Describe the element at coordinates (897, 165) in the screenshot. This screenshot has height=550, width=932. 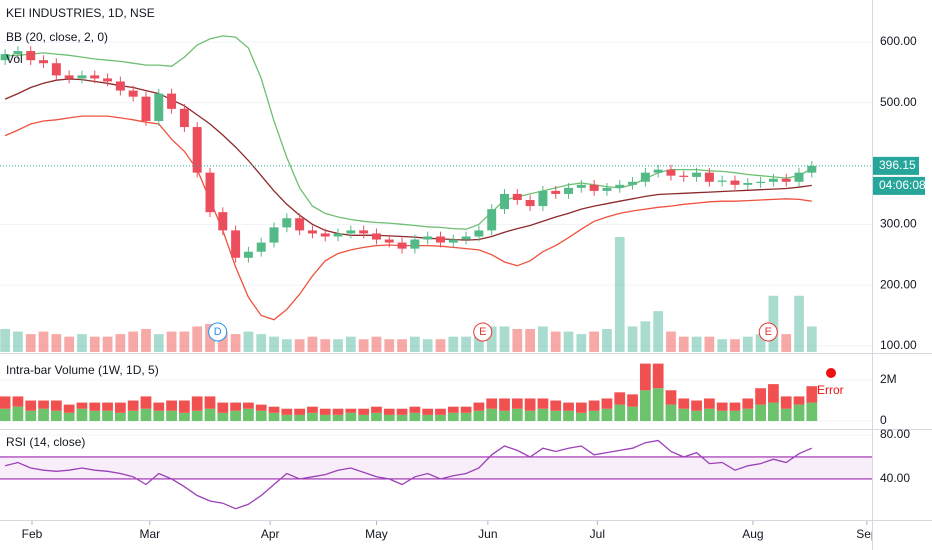
I see `last-price-label: 396.15` at that location.